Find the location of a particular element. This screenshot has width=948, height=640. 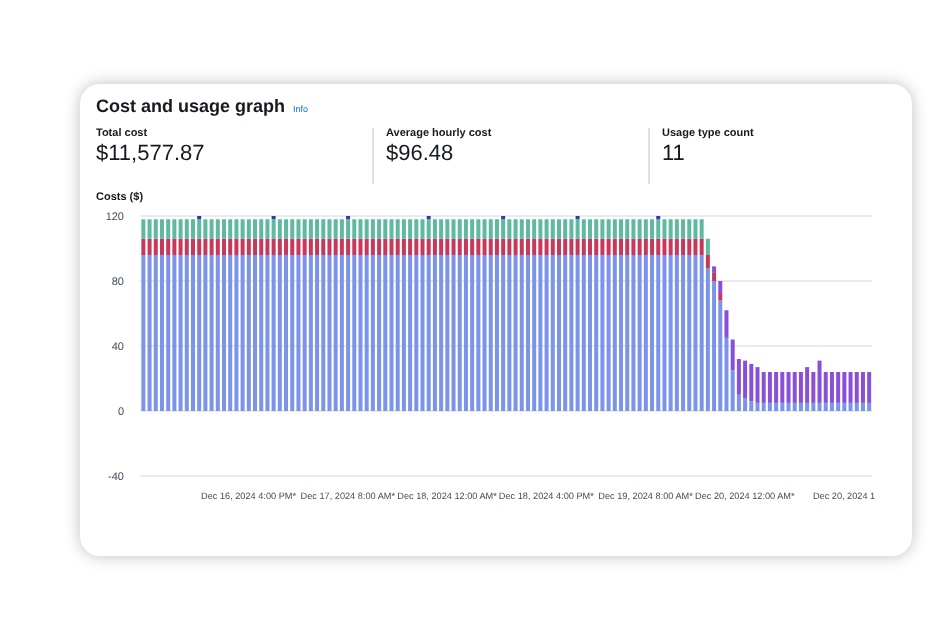

text: $96.48 is located at coordinates (421, 154).